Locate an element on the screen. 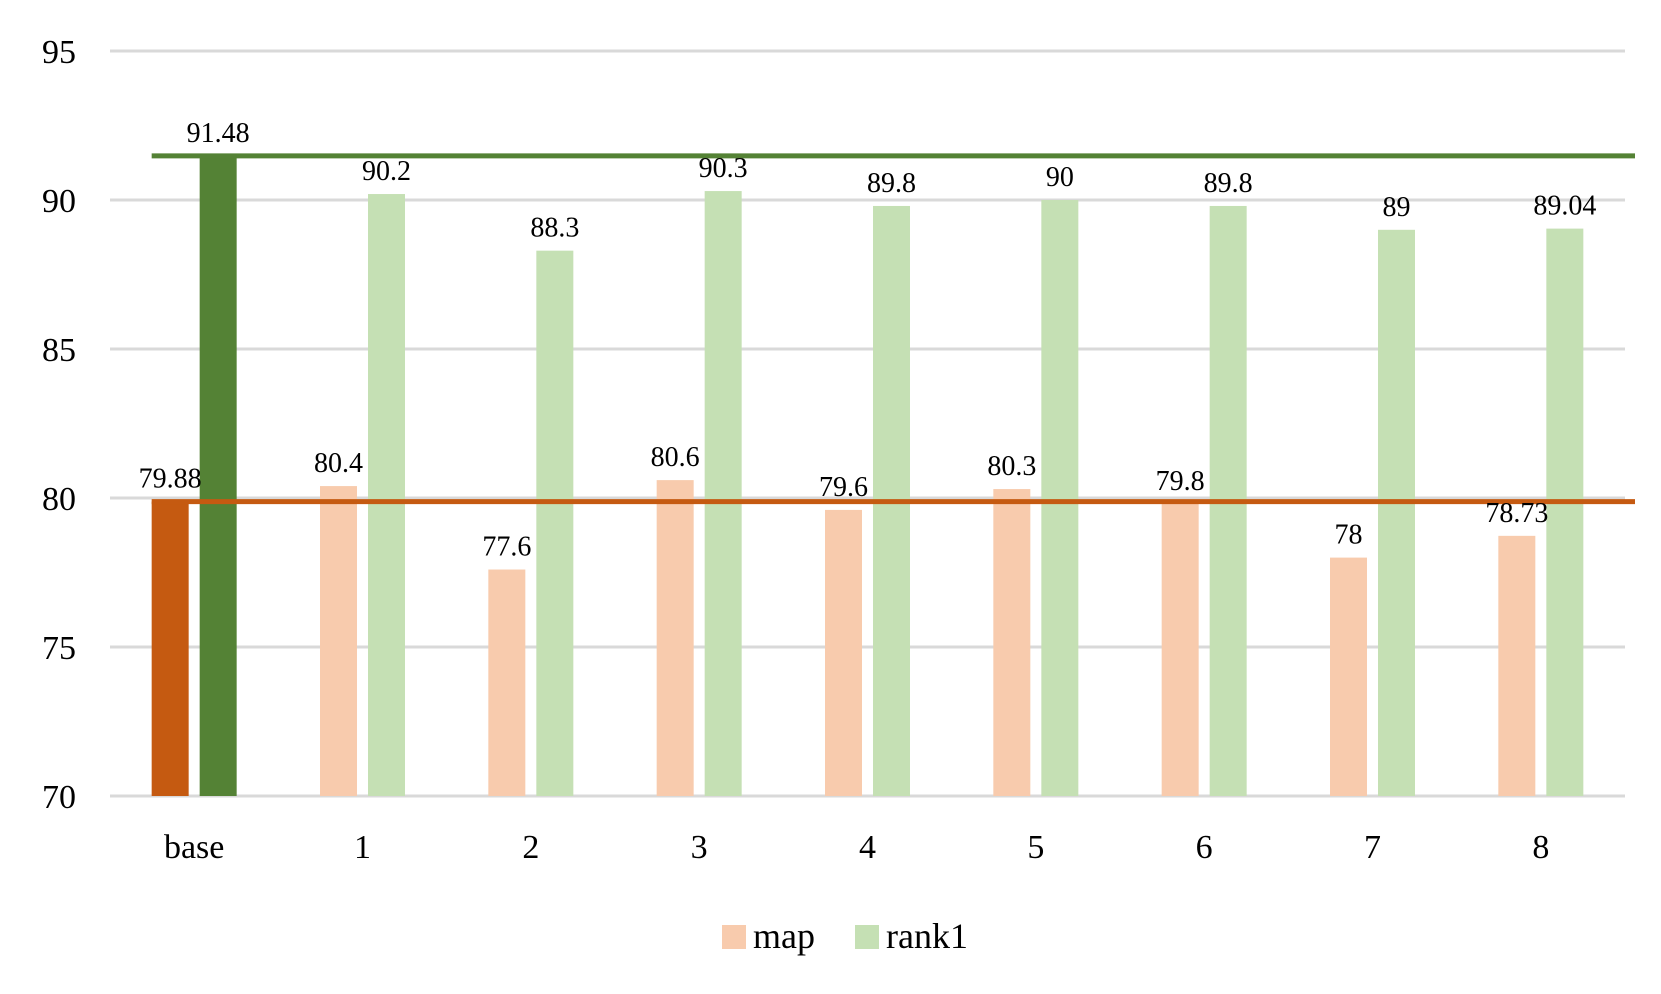 Image resolution: width=1661 pixels, height=994 pixels. y-tick-label: 80 is located at coordinates (59, 499).